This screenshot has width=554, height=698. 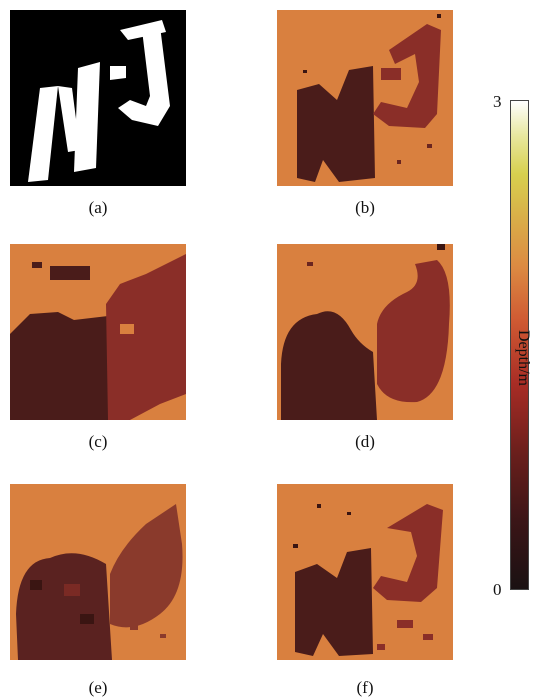 What do you see at coordinates (98, 687) in the screenshot?
I see `caption-e: (e)` at bounding box center [98, 687].